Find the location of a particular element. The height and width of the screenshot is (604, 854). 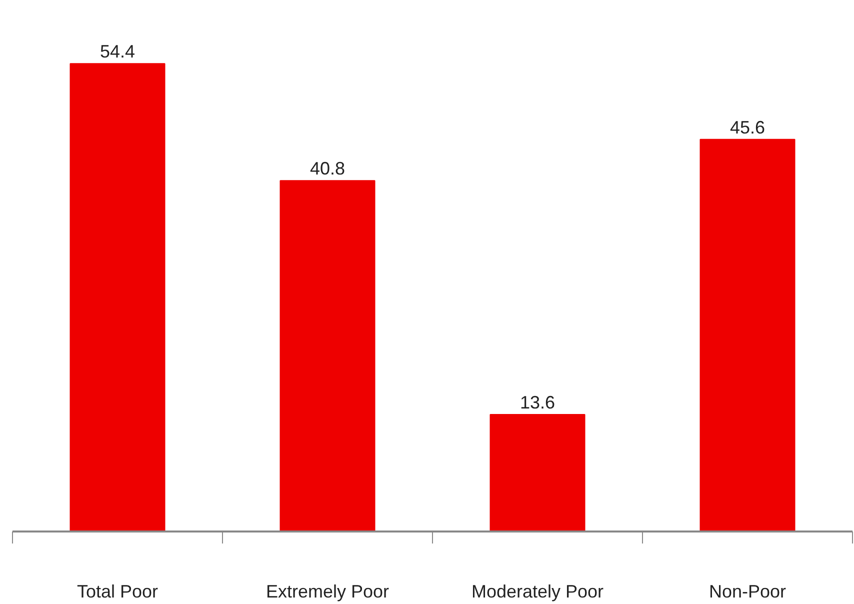

data-label: 13.6 is located at coordinates (538, 402).